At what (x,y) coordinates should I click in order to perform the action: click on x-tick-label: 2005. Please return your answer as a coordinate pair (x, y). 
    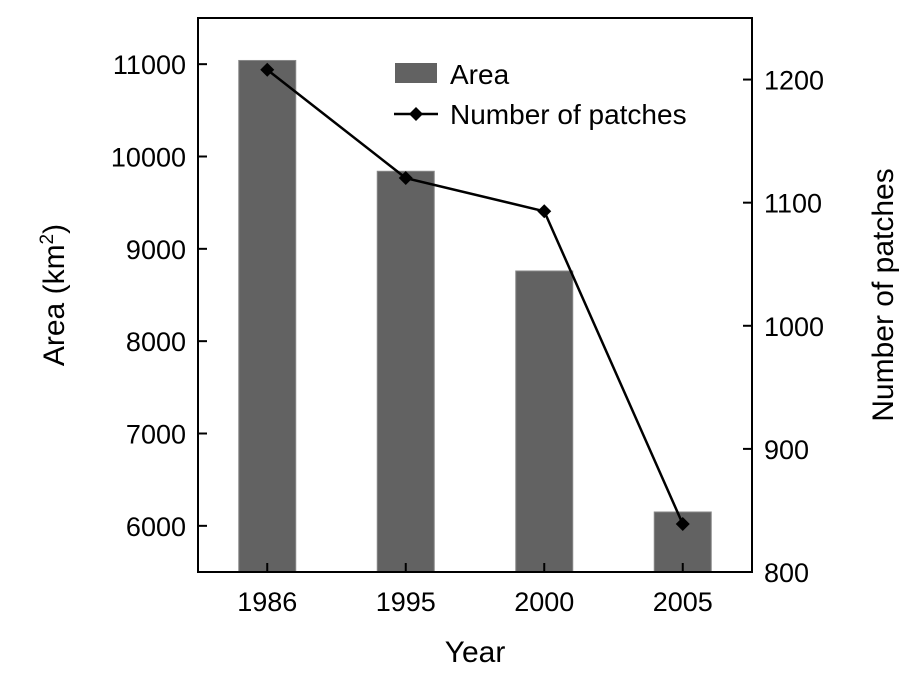
    Looking at the image, I should click on (683, 602).